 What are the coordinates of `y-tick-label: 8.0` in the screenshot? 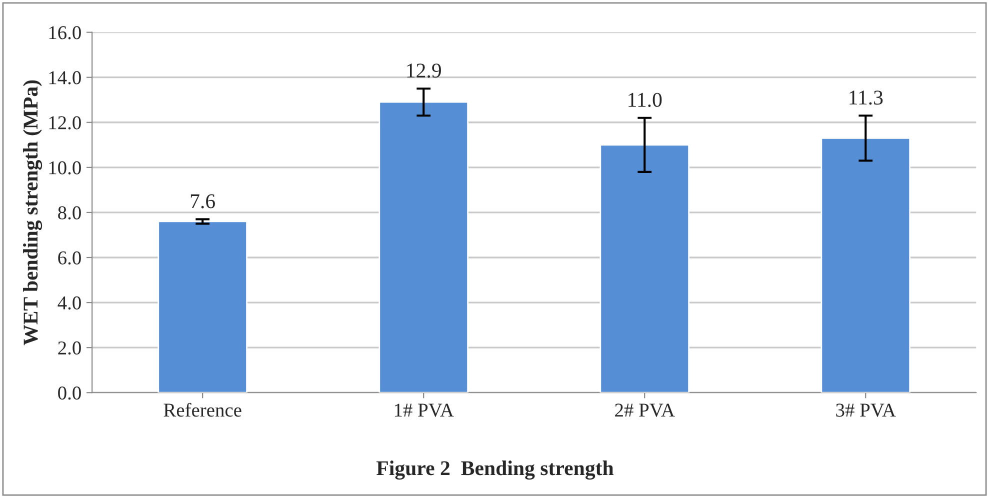 It's located at (69, 213).